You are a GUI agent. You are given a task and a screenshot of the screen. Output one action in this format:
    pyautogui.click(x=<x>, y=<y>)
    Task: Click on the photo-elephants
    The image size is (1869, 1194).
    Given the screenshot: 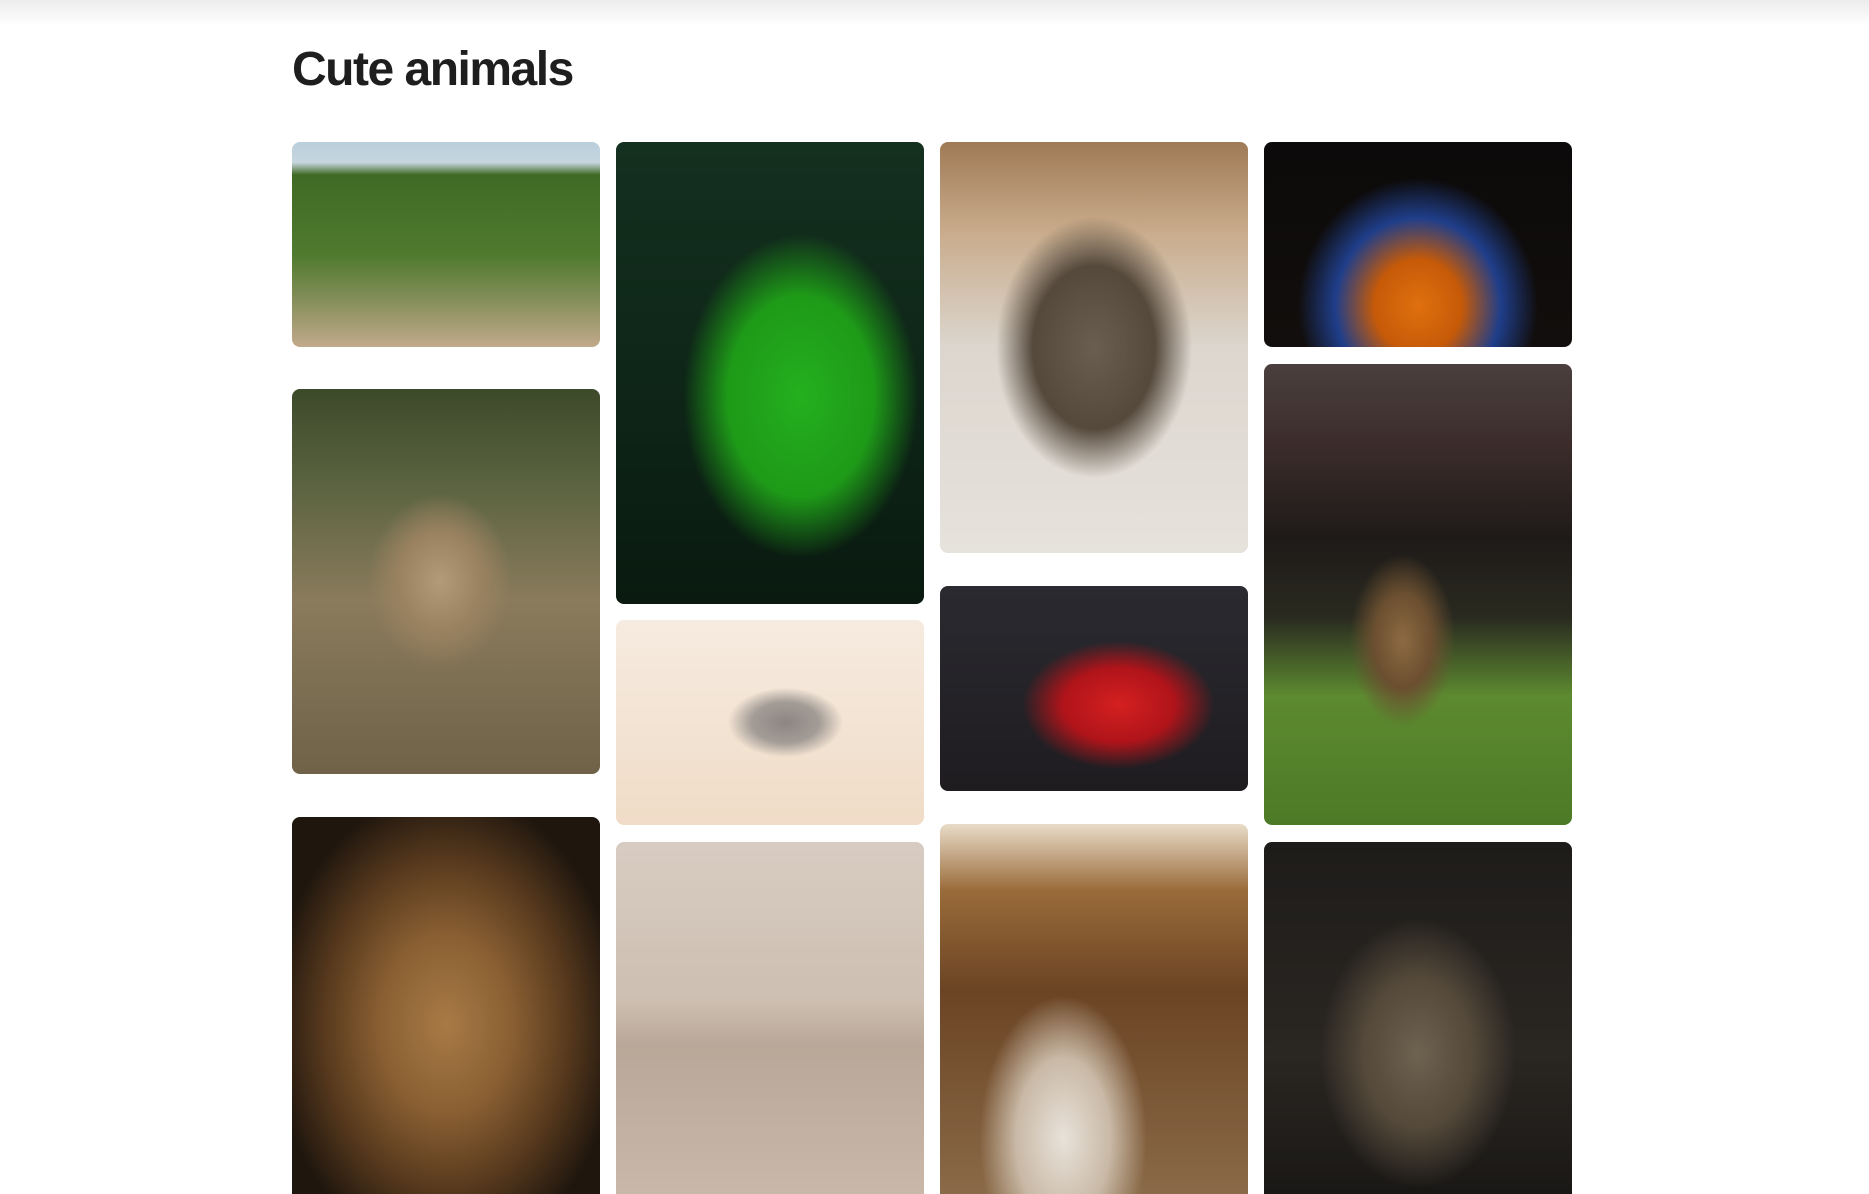 What is the action you would take?
    pyautogui.click(x=446, y=244)
    